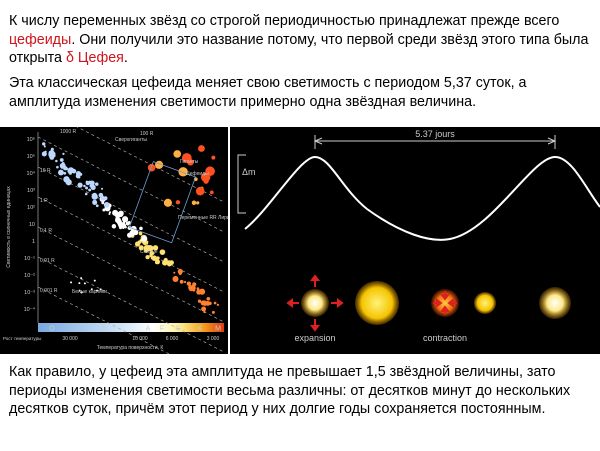 The height and width of the screenshot is (451, 600). Describe the element at coordinates (162, 329) in the screenshot. I see `spectral-class: F` at that location.